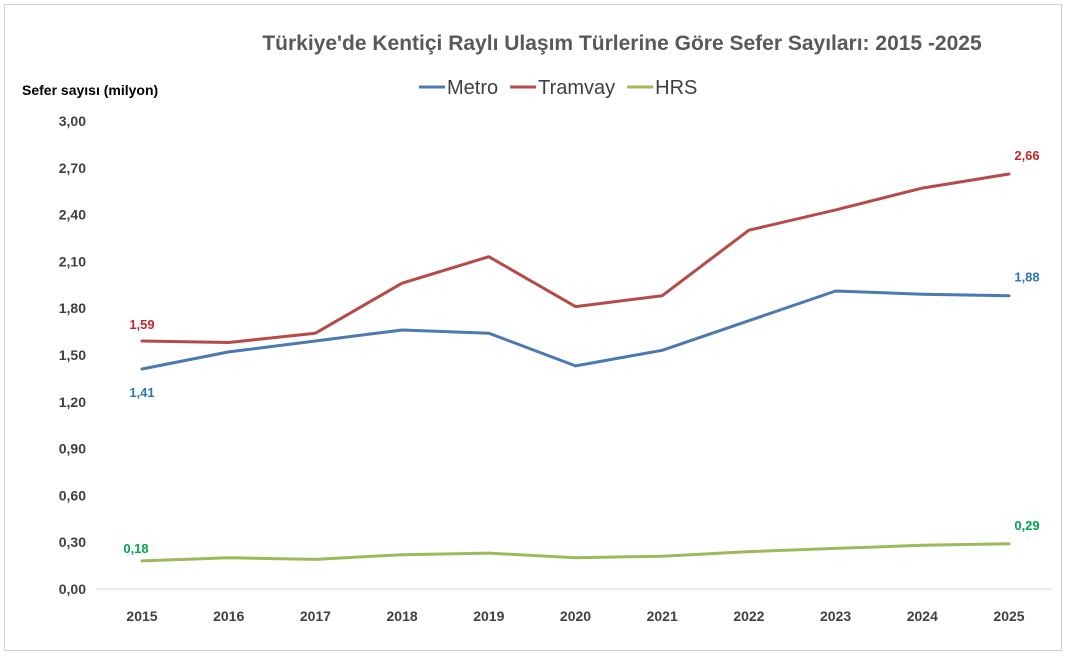 The width and height of the screenshot is (1068, 657). I want to click on data-label: 1,59, so click(141, 324).